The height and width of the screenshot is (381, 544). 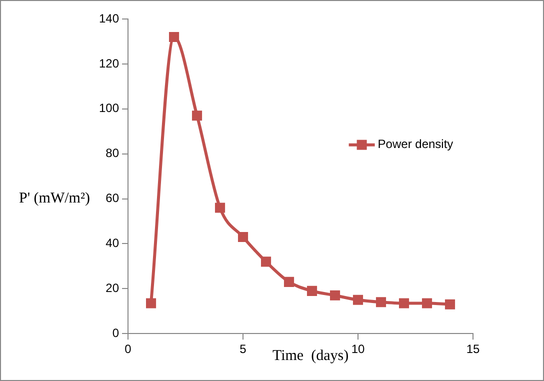 What do you see at coordinates (109, 108) in the screenshot?
I see `y-tick-label: 100` at bounding box center [109, 108].